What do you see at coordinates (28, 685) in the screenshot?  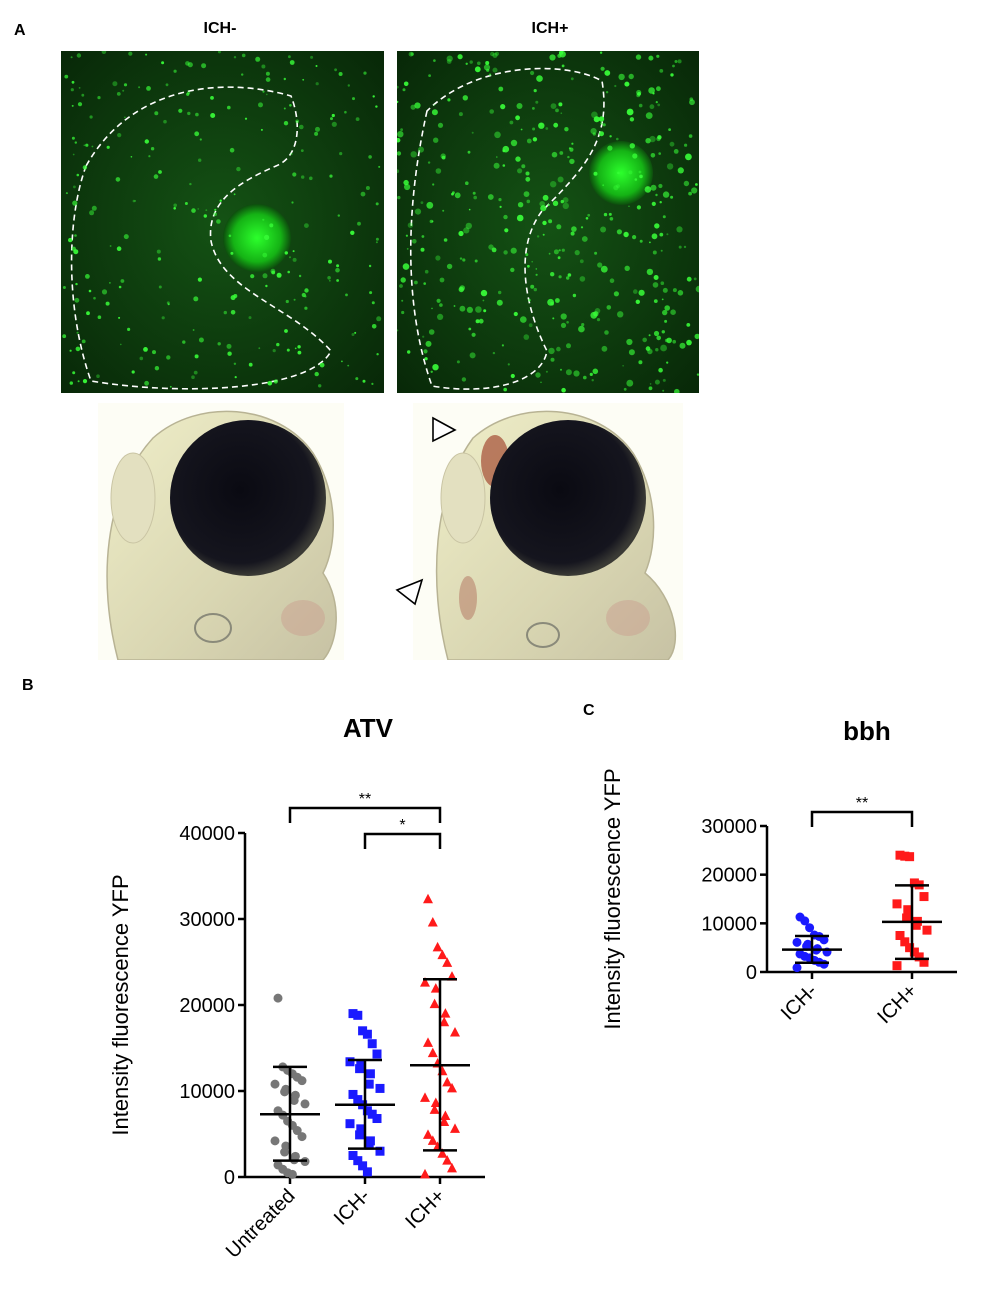 I see `panel-b-label: B` at bounding box center [28, 685].